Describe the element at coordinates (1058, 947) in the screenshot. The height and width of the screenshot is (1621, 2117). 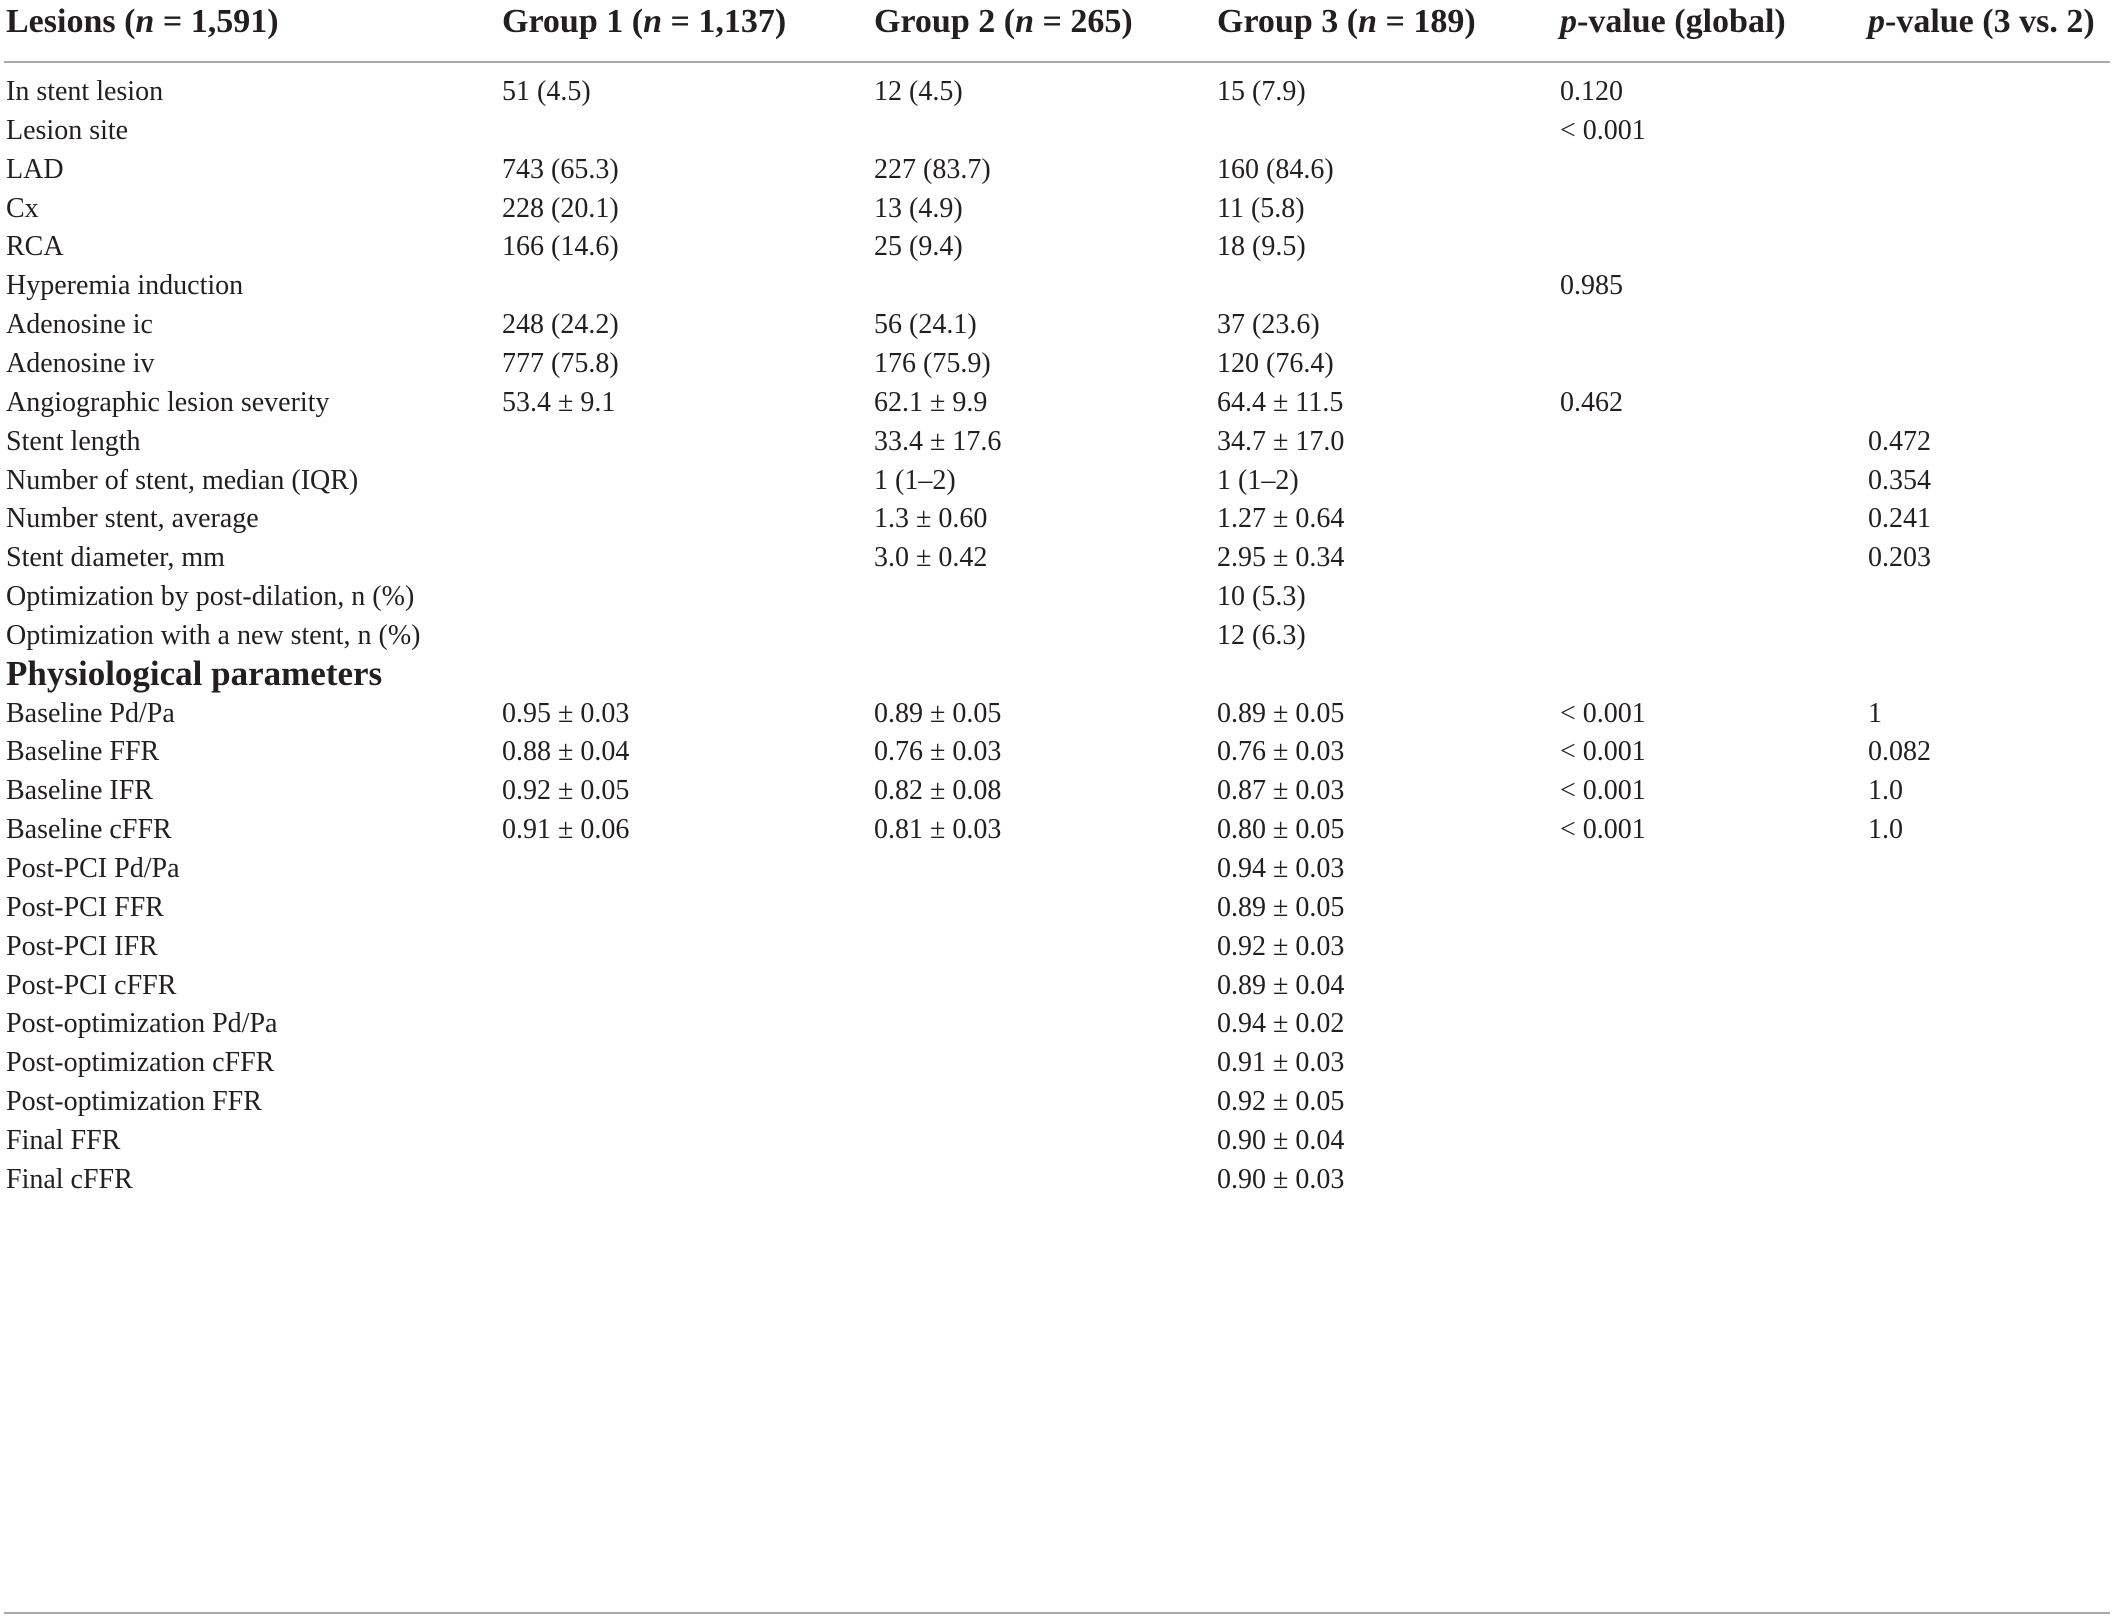
I see `table-row: Post-PCI IFR 0.92 ± 0.03` at that location.